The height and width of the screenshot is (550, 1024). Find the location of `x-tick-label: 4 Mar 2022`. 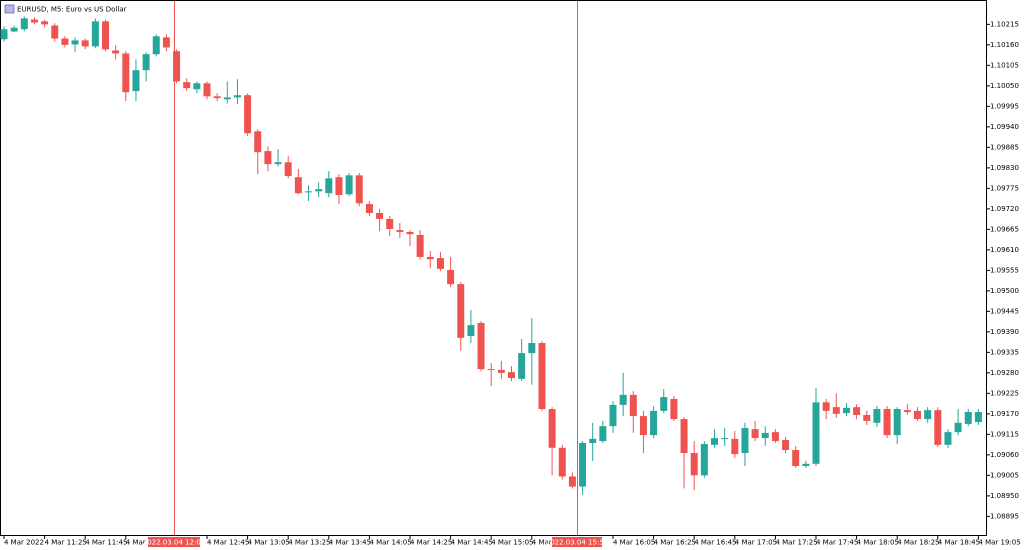

x-tick-label: 4 Mar 2022 is located at coordinates (24, 543).